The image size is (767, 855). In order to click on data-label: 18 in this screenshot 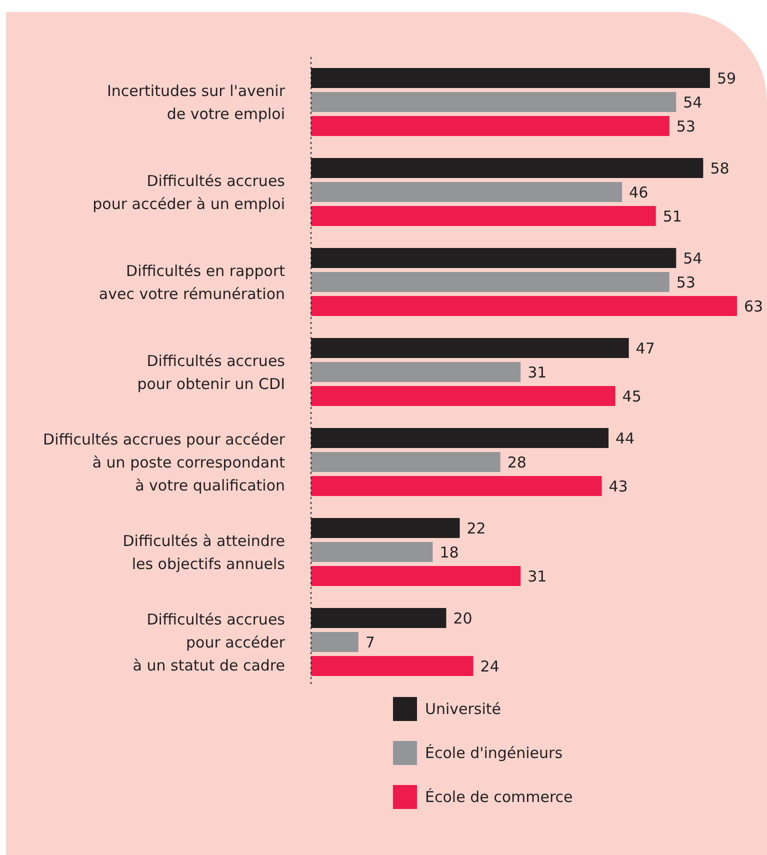, I will do `click(449, 552)`.